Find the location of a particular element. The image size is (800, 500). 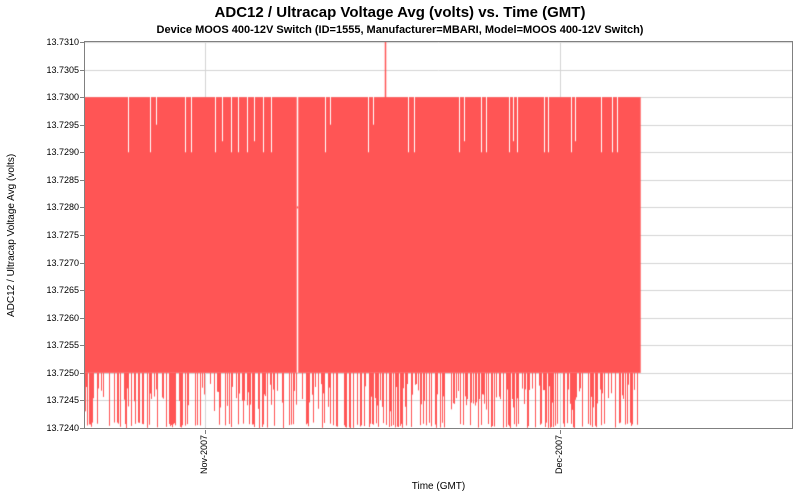

y-tick-label: 13.7310 is located at coordinates (62, 42).